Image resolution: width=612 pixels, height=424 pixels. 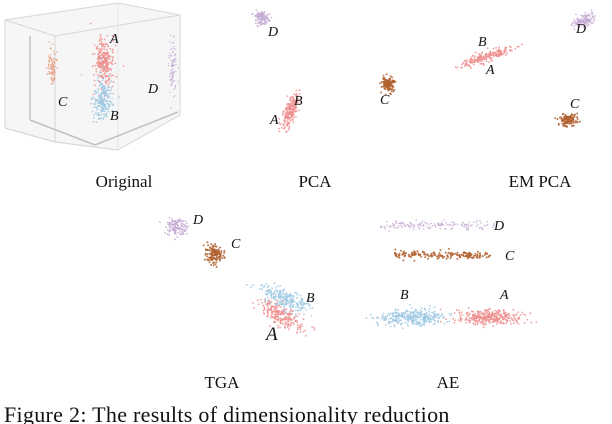 What do you see at coordinates (114, 116) in the screenshot?
I see `original-cluster-label-b: B` at bounding box center [114, 116].